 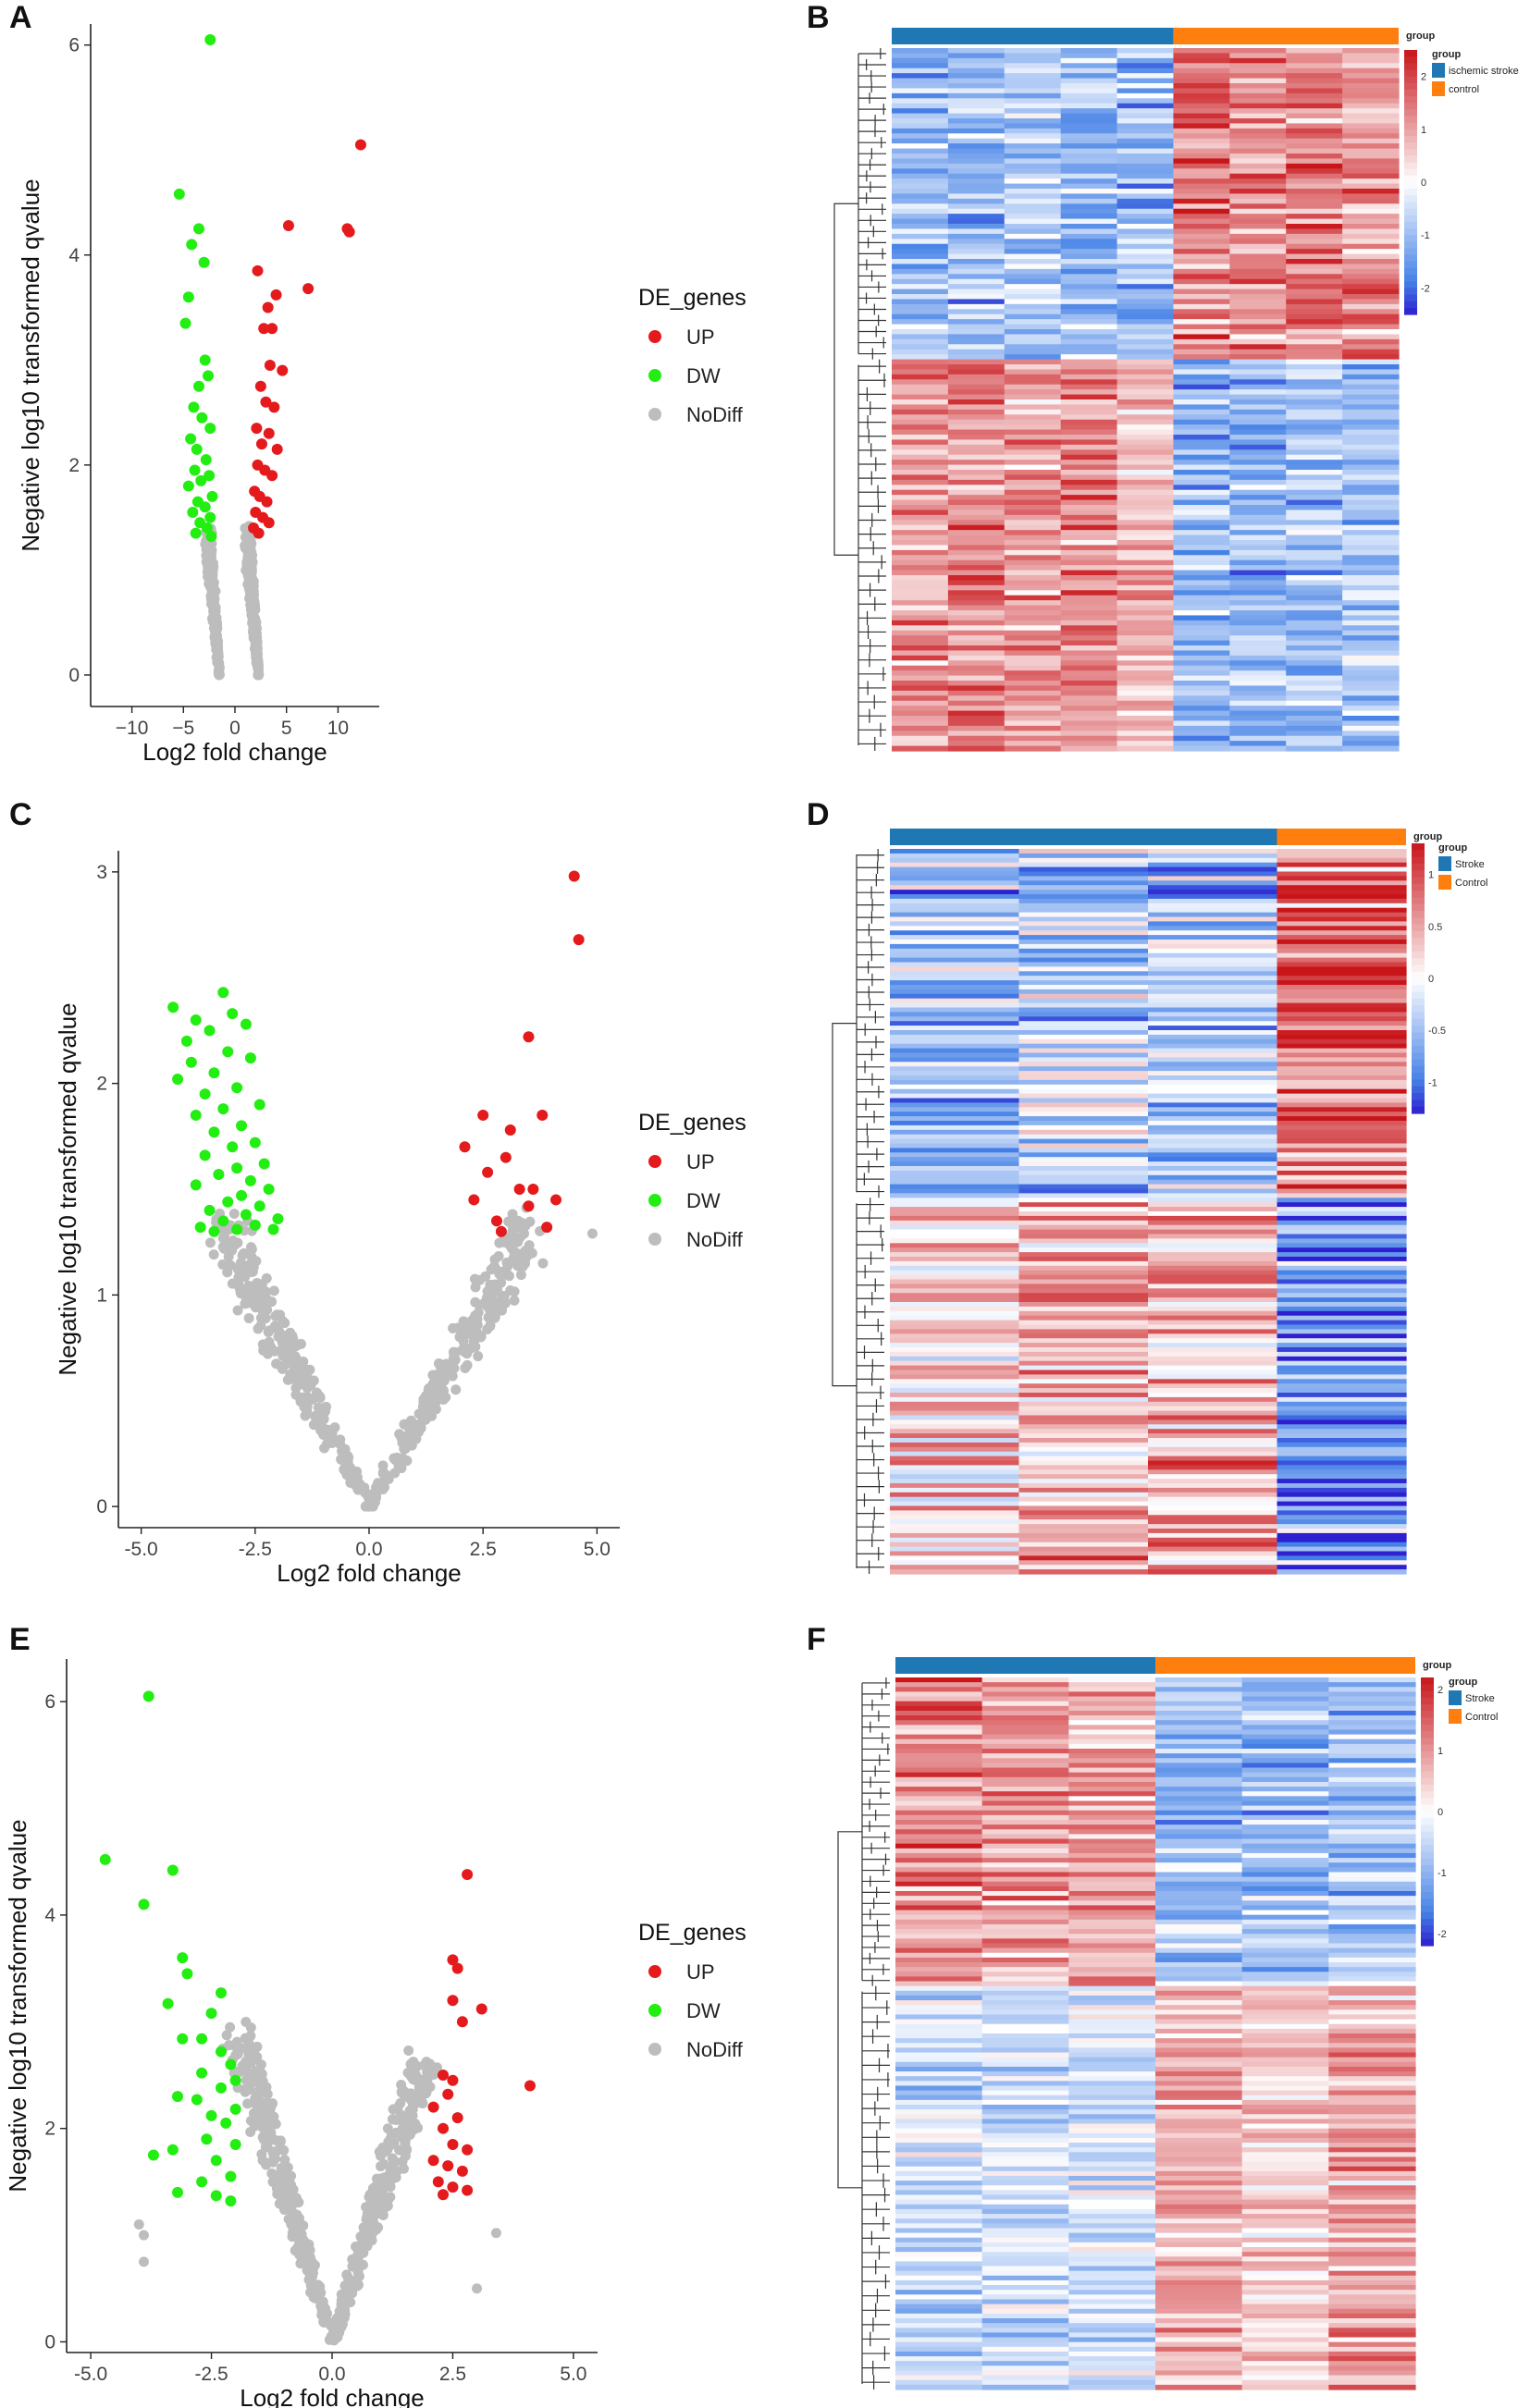 I want to click on panel-label-b: B, so click(x=818, y=17).